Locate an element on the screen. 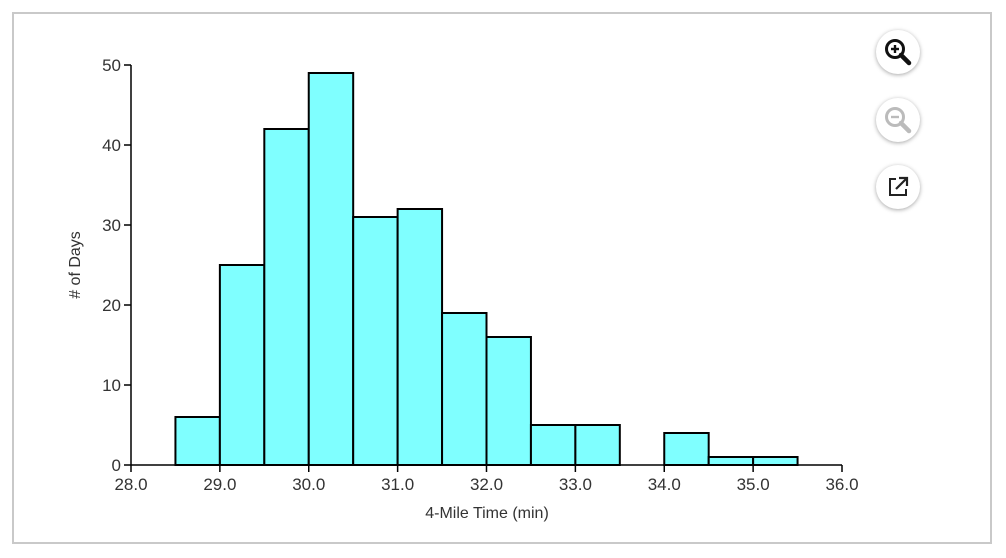 This screenshot has height=558, width=1006. x-axis-title: 4-Mile Time (min) is located at coordinates (487, 513).